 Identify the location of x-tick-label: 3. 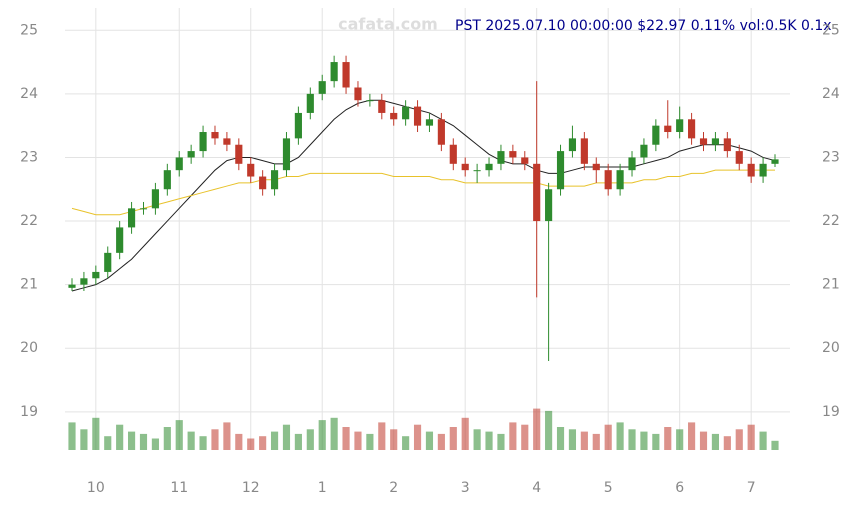
(465, 488).